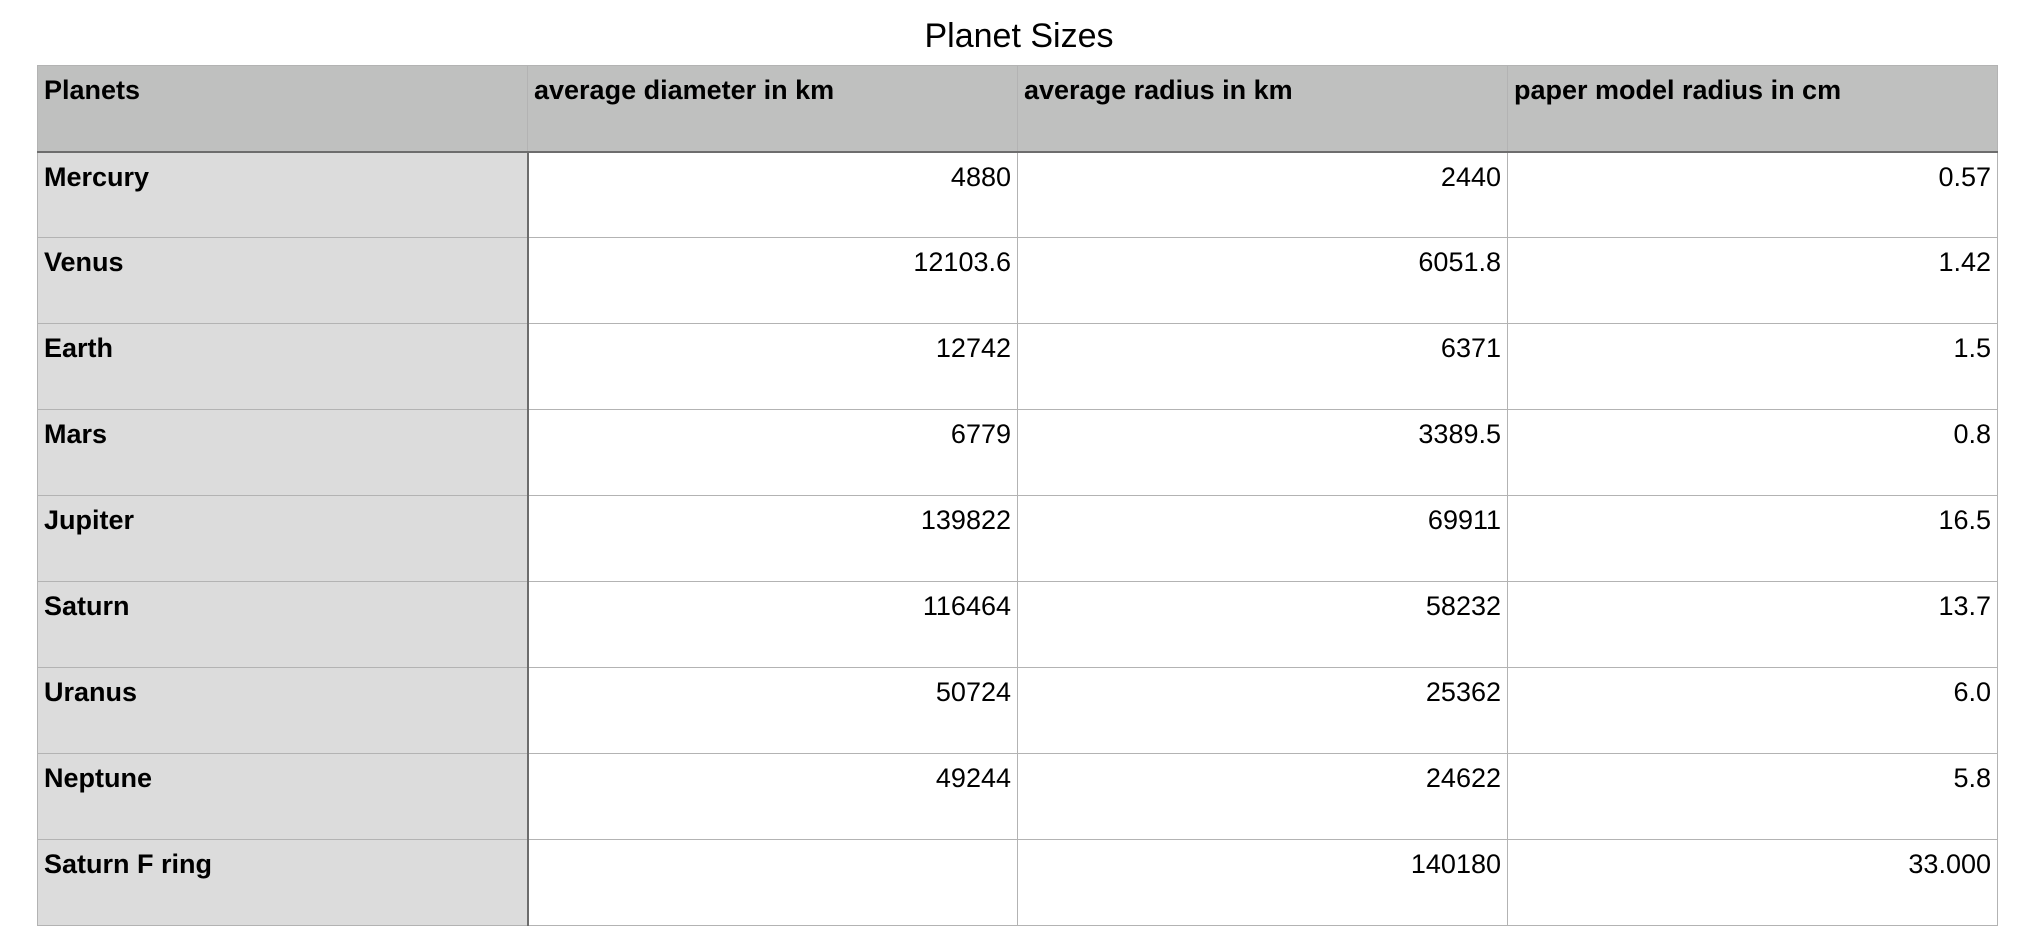  Describe the element at coordinates (772, 194) in the screenshot. I see `diameter-cell: 4880` at that location.